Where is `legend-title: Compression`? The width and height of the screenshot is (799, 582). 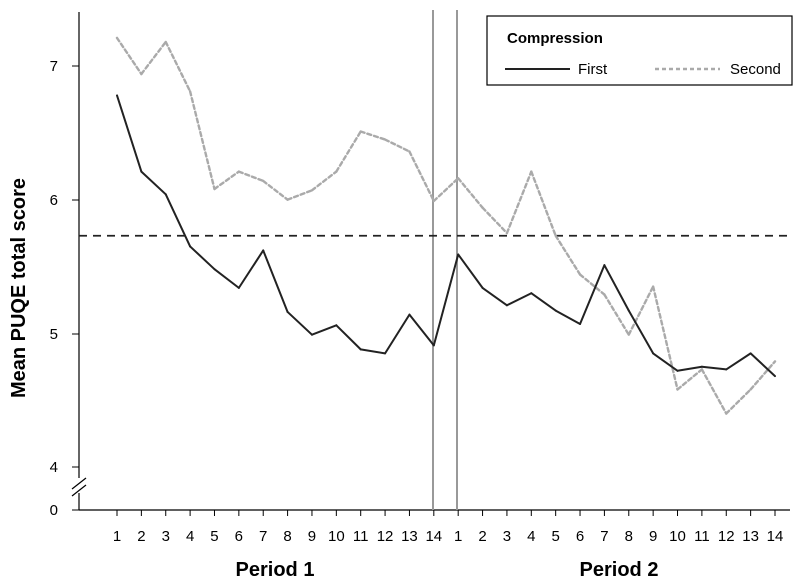
legend-title: Compression is located at coordinates (555, 38).